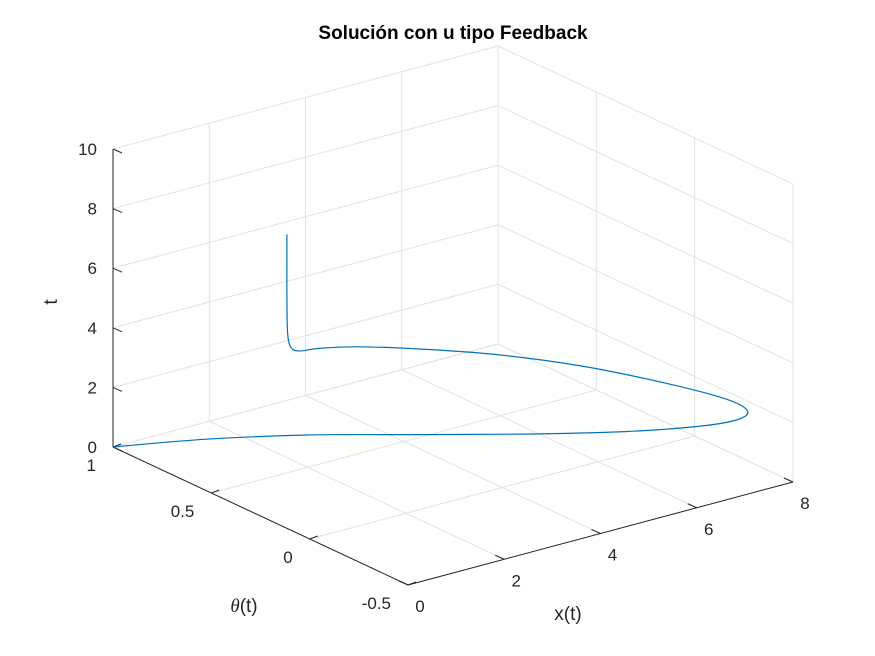  What do you see at coordinates (92, 209) in the screenshot?
I see `z-tick-label: 8` at bounding box center [92, 209].